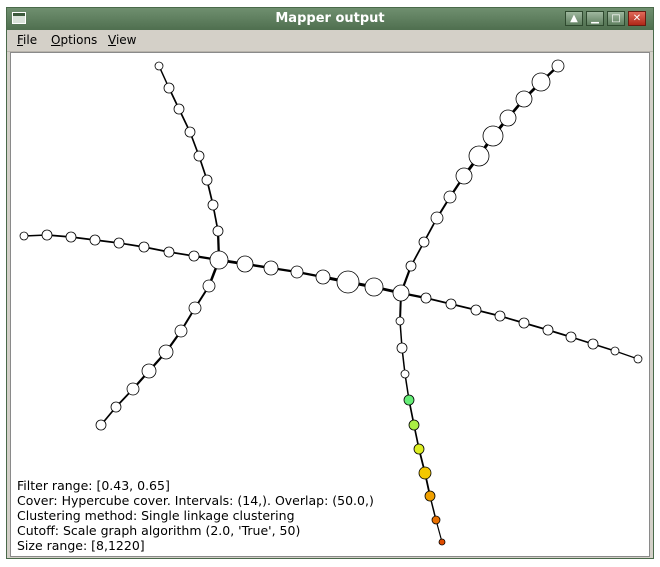  Describe the element at coordinates (126, 40) in the screenshot. I see `menu-view-label: iew` at that location.